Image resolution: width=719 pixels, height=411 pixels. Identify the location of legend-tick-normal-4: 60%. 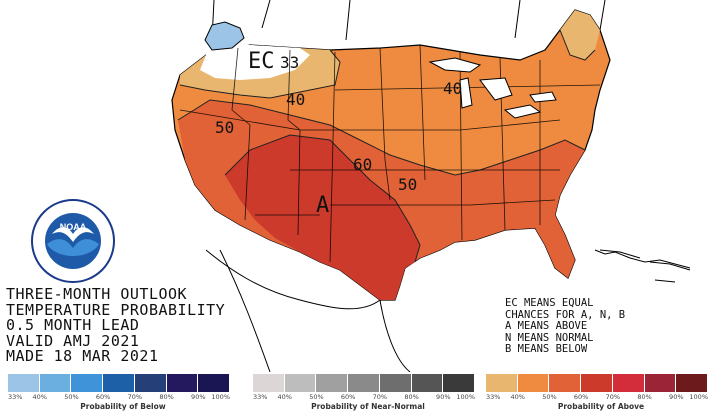
(348, 397).